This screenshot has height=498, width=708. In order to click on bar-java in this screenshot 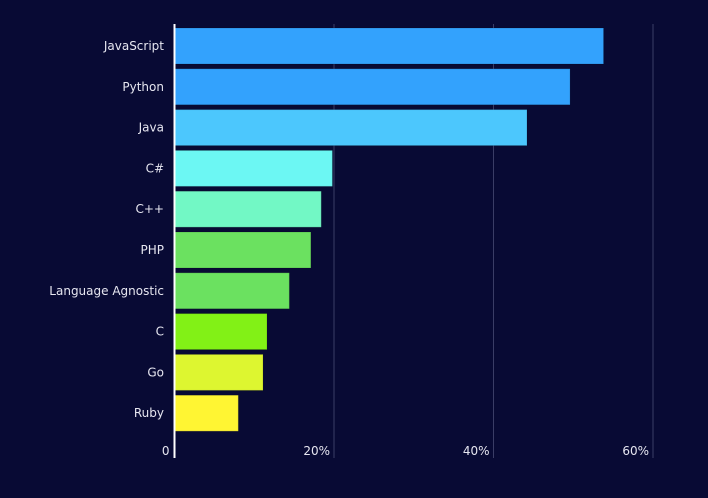, I will do `click(351, 128)`.